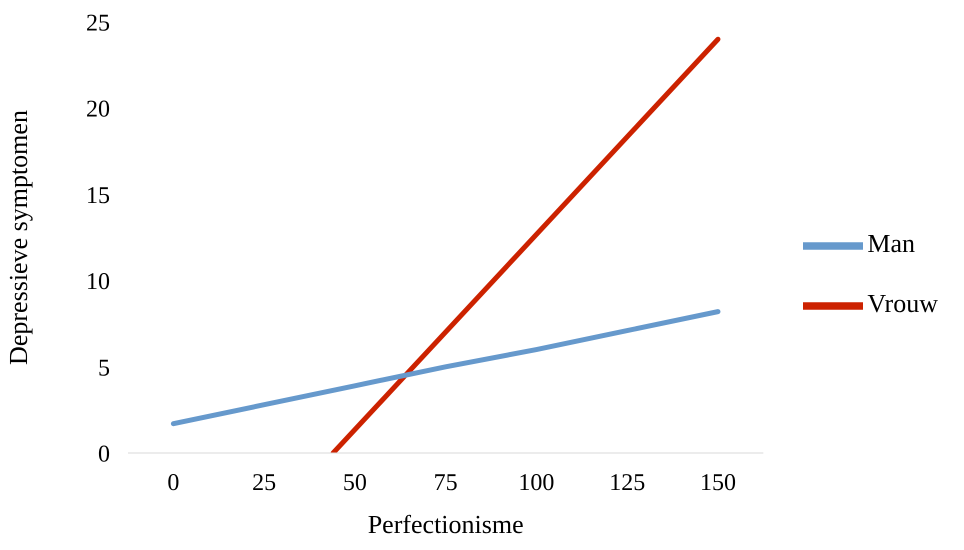 The height and width of the screenshot is (550, 964). What do you see at coordinates (173, 483) in the screenshot?
I see `x-tick-label: 0` at bounding box center [173, 483].